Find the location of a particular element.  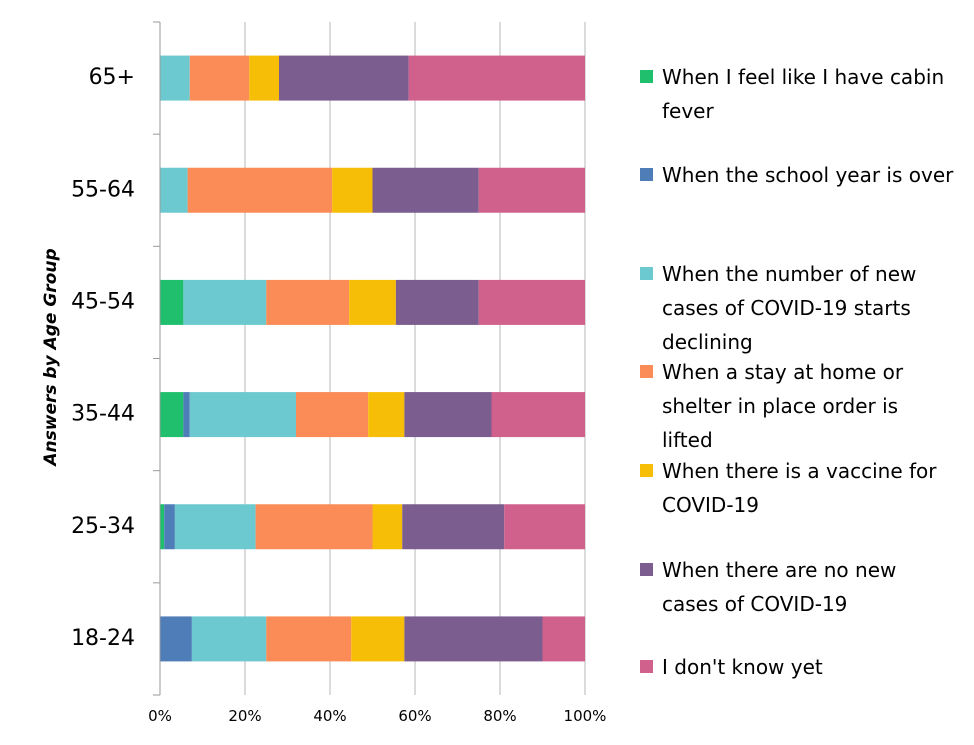

axes is located at coordinates (157, 358).